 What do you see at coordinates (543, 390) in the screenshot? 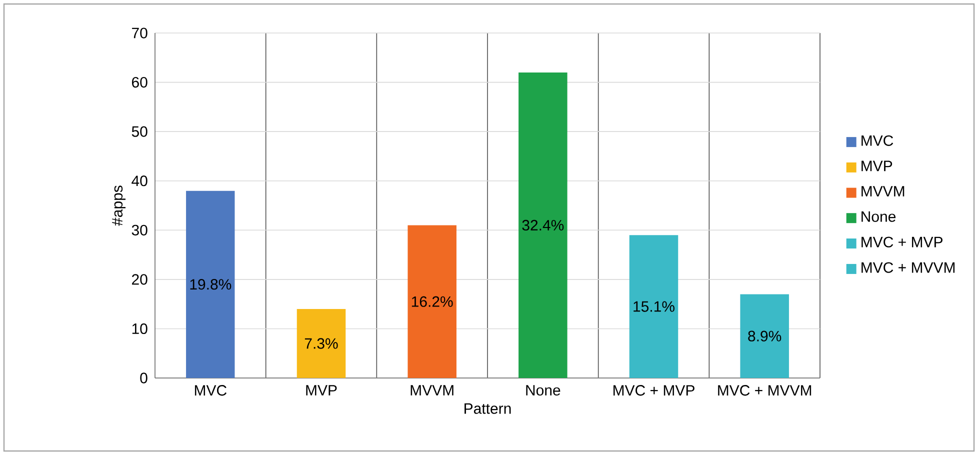
I see `x-tick-label: None` at bounding box center [543, 390].